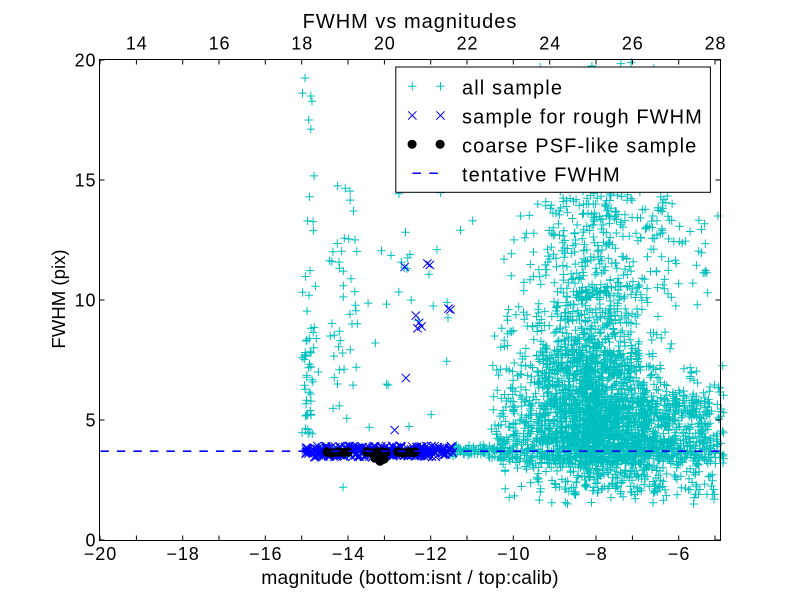 The height and width of the screenshot is (605, 800). What do you see at coordinates (86, 181) in the screenshot?
I see `svg-text: 15` at bounding box center [86, 181].